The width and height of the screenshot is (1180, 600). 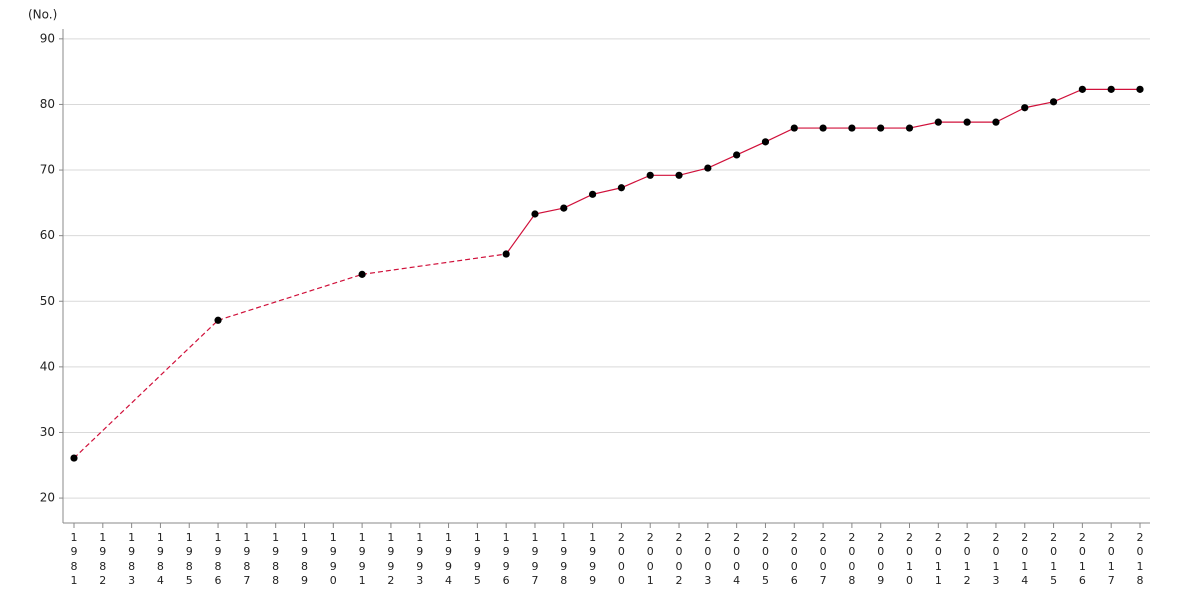 I want to click on x-tick-label: 1986, so click(x=218, y=559).